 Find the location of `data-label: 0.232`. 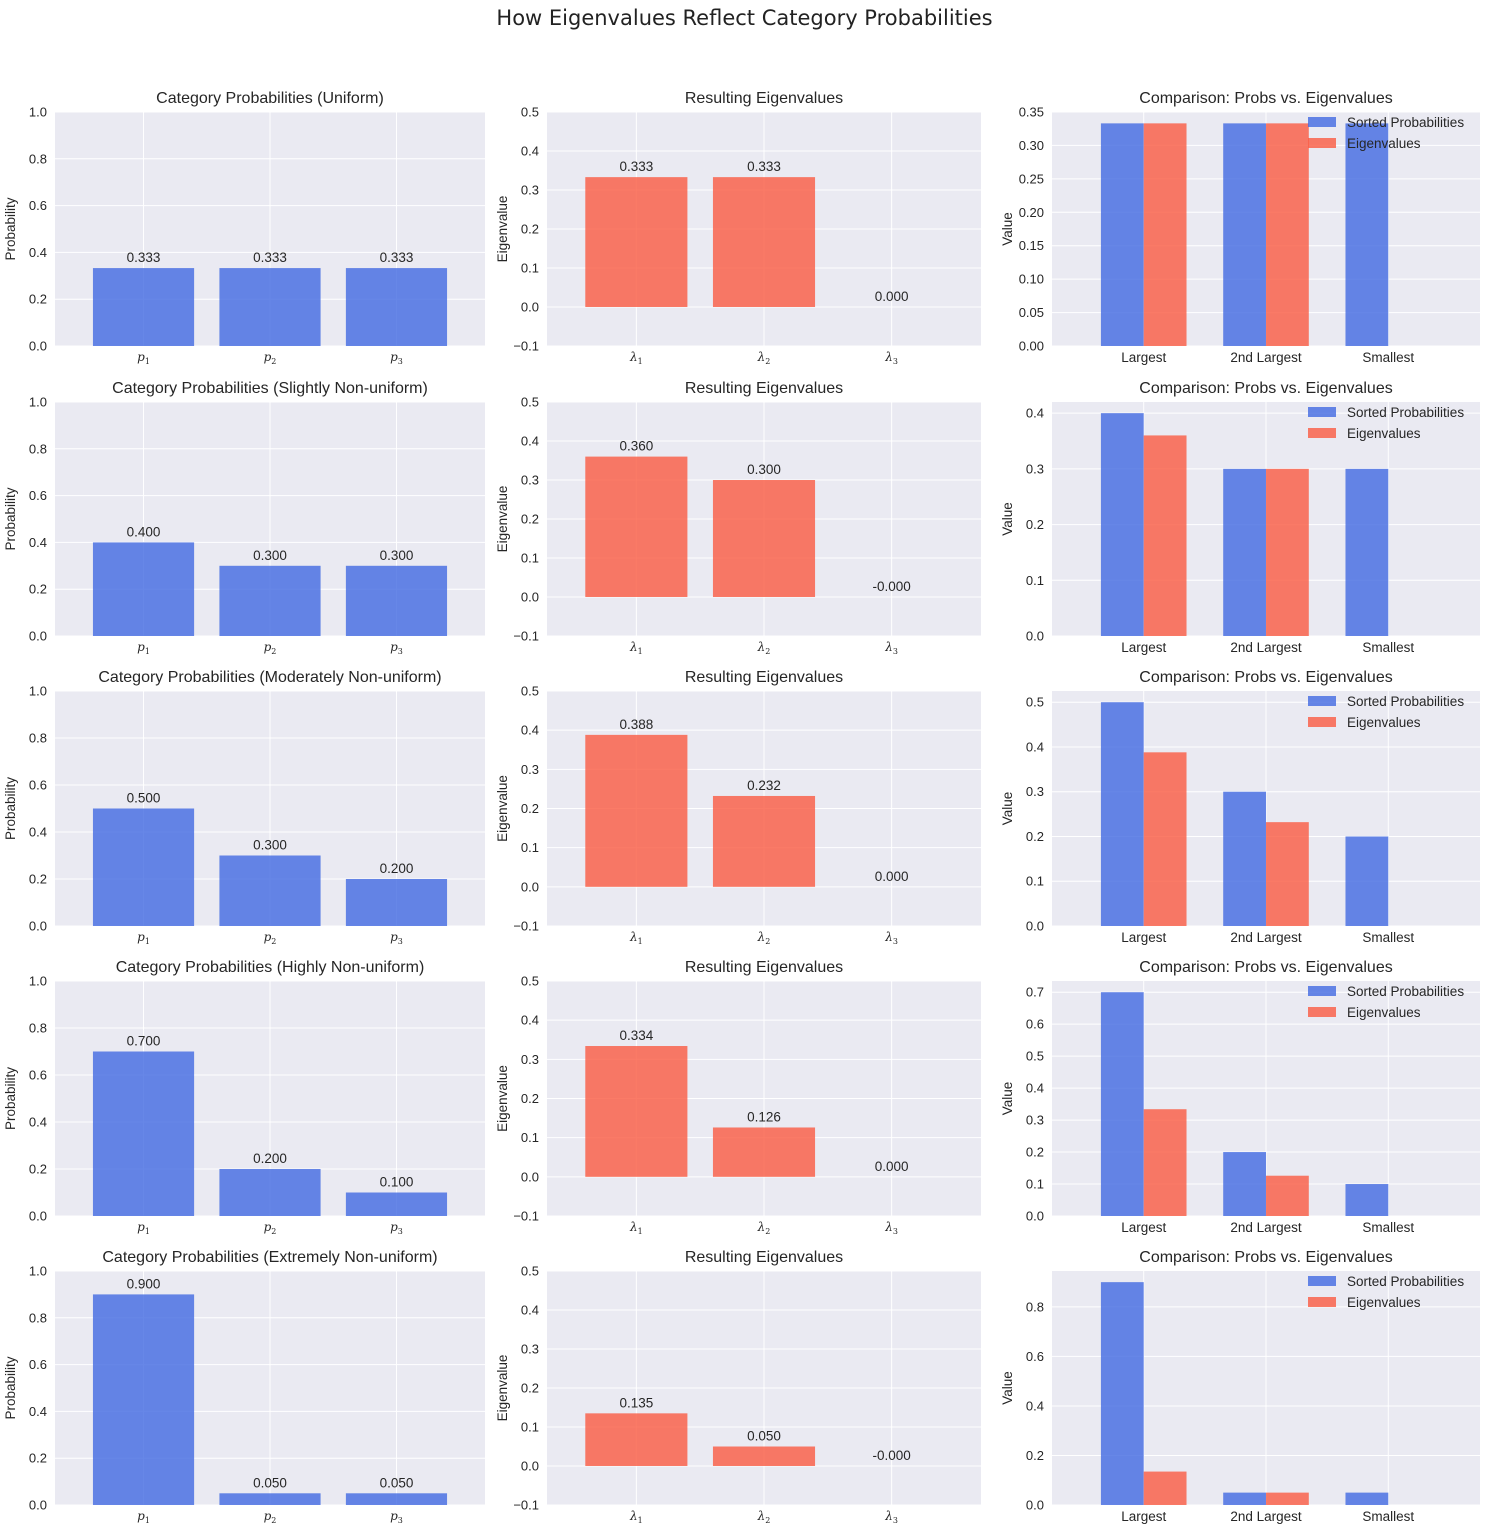

data-label: 0.232 is located at coordinates (764, 785).